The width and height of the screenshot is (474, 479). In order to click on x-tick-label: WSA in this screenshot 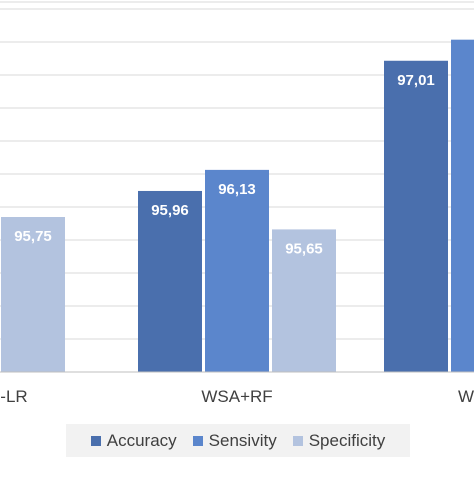, I will do `click(466, 396)`.